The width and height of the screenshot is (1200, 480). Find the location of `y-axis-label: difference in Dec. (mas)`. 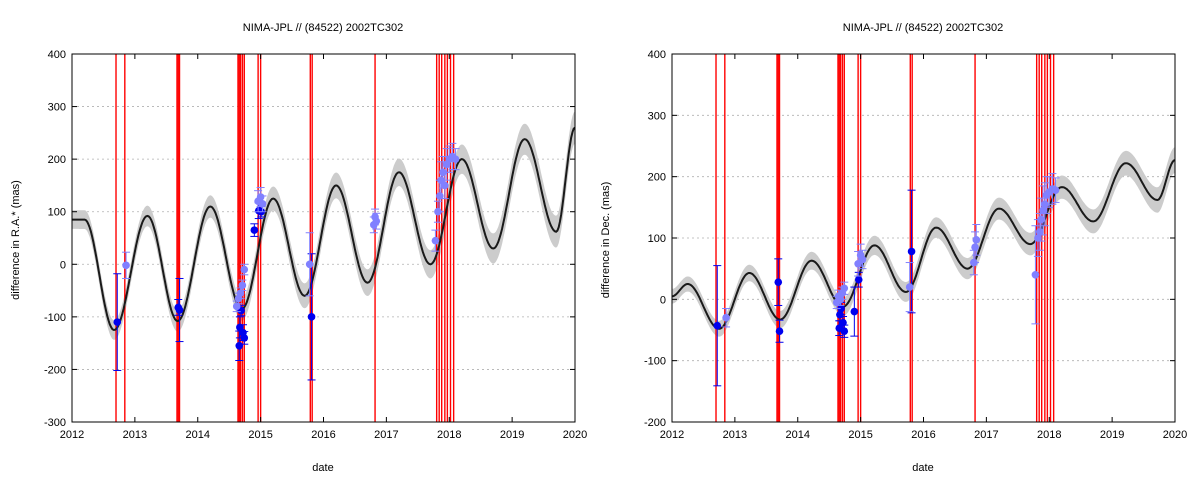

y-axis-label: difference in Dec. (mas) is located at coordinates (606, 240).